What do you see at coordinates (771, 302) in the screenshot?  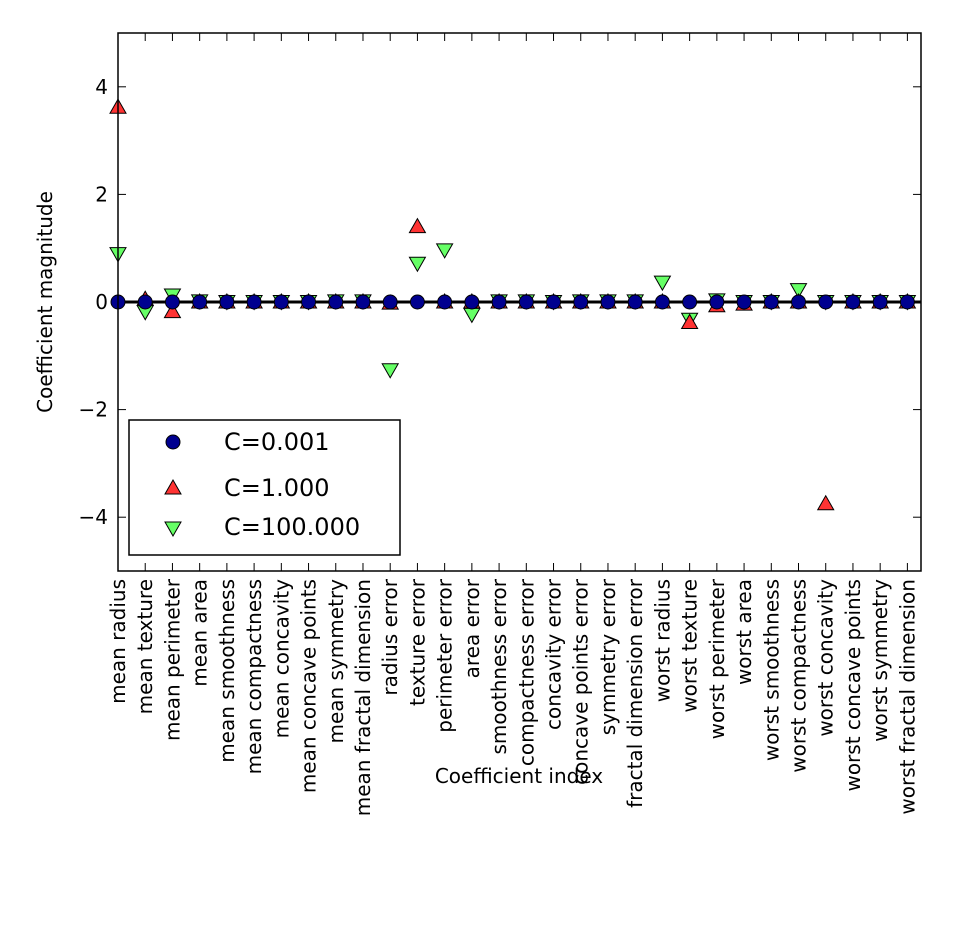 I see `point-series-1-worst-smoothness` at bounding box center [771, 302].